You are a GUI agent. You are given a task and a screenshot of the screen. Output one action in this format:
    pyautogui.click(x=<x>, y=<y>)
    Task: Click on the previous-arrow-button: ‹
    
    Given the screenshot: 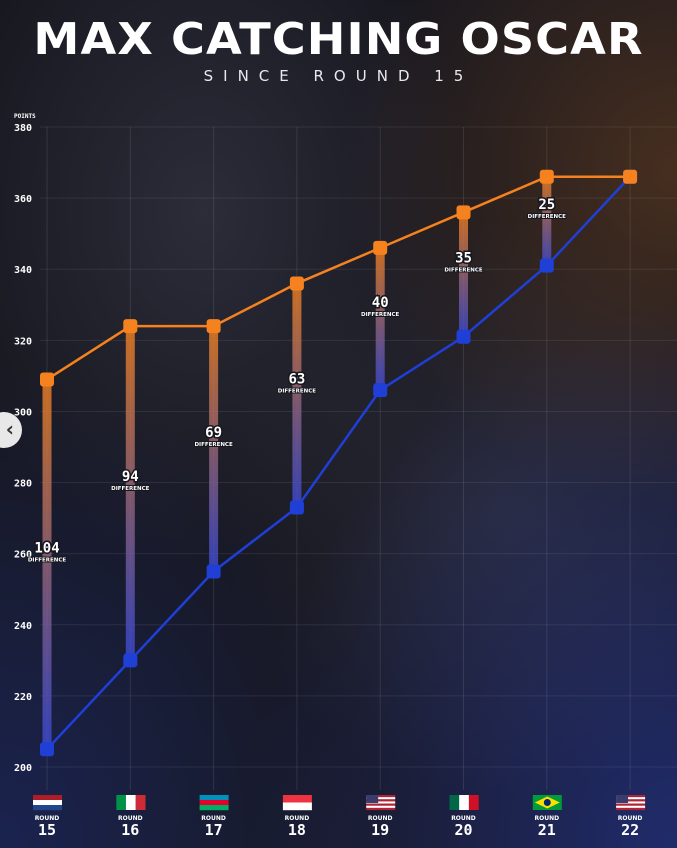 What is the action you would take?
    pyautogui.click(x=11, y=430)
    